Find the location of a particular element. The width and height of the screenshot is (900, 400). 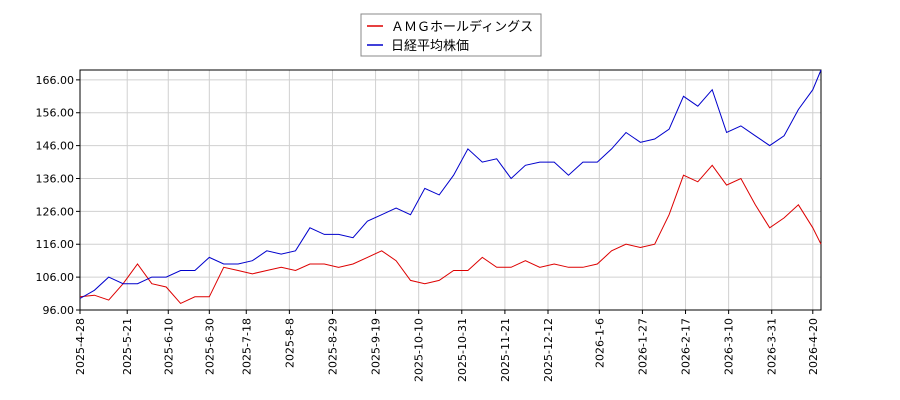

x-tick-label: 2025-10-31 is located at coordinates (462, 350).